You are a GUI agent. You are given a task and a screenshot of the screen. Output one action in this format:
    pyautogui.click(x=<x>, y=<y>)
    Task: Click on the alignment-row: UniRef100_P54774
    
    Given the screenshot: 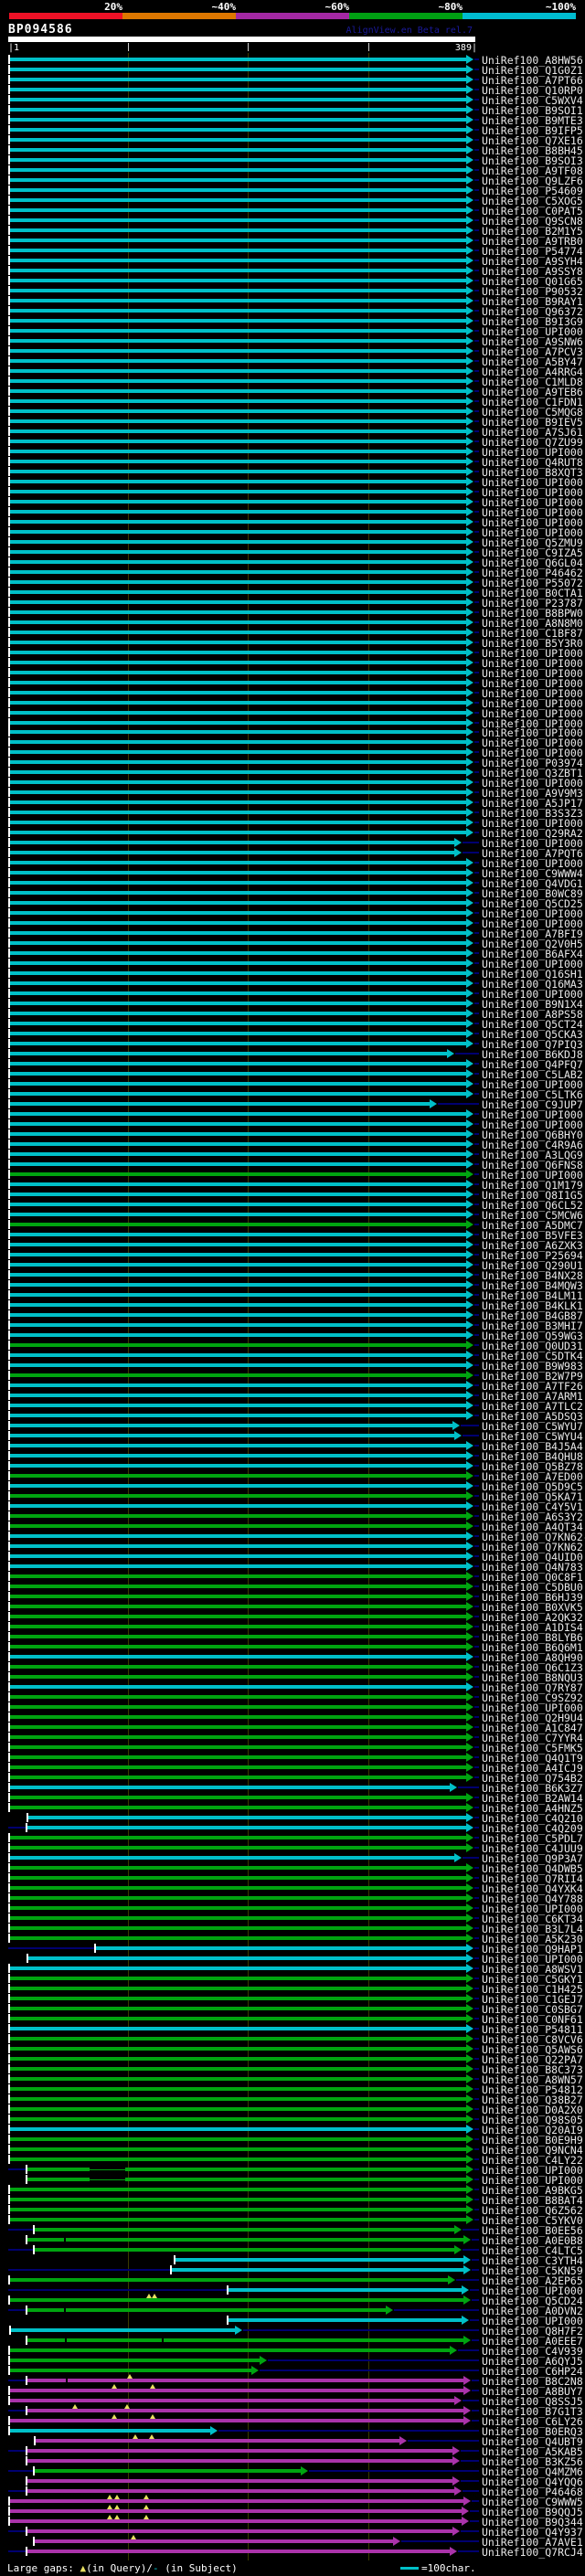 What is the action you would take?
    pyautogui.click(x=293, y=251)
    